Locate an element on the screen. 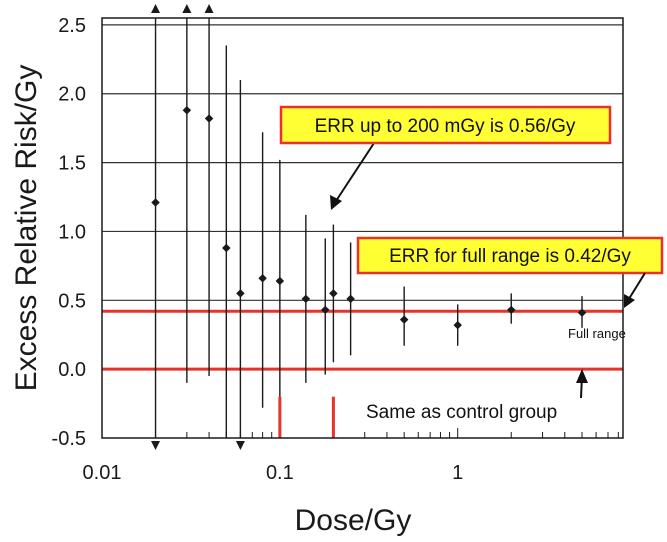  y-tick-label: 1.5 is located at coordinates (72, 164).